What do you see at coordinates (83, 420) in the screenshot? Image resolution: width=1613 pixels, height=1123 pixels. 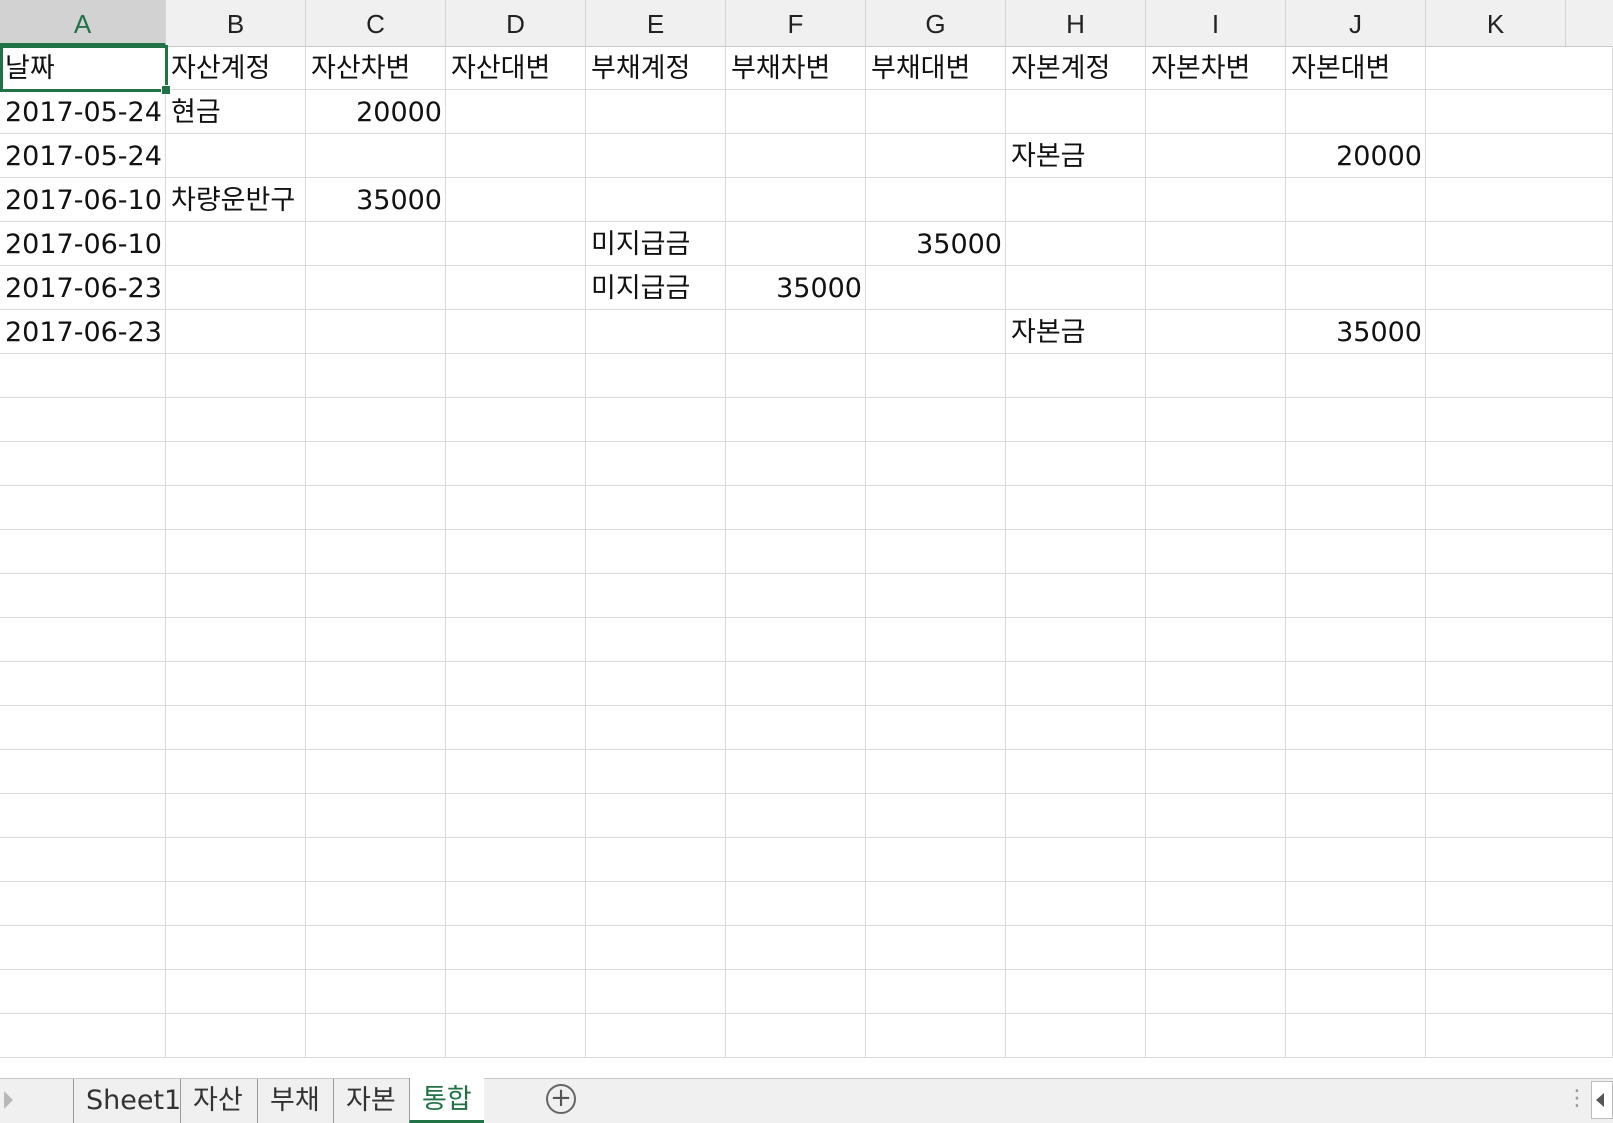 I see `cell-a9` at bounding box center [83, 420].